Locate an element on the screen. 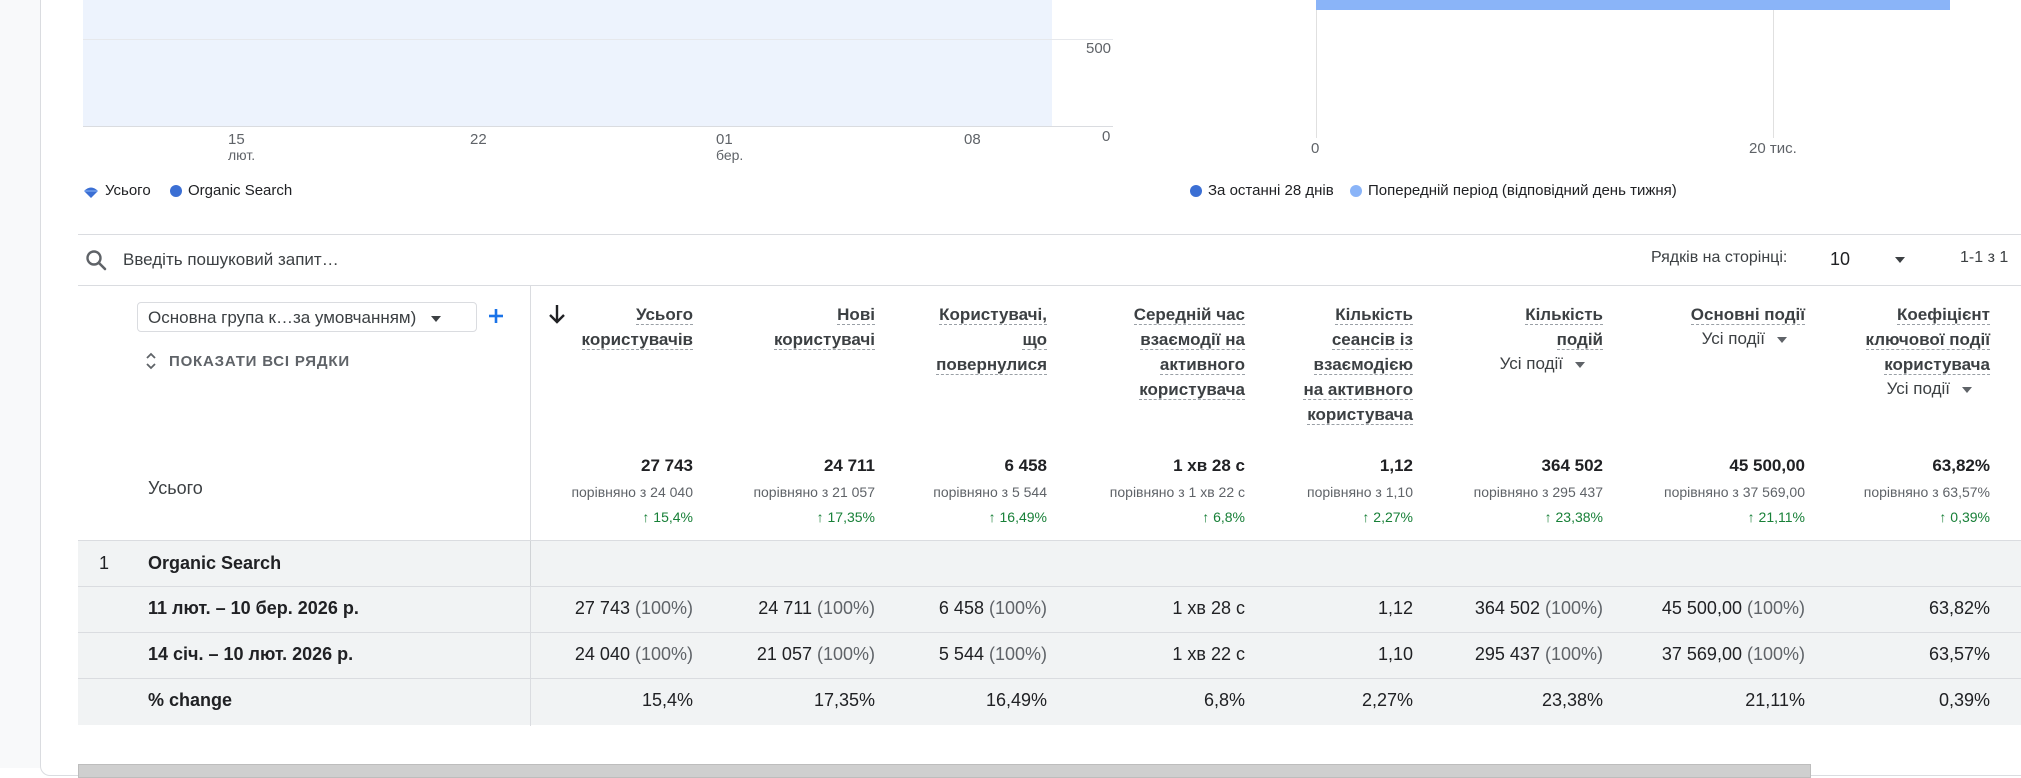 Image resolution: width=2021 pixels, height=778 pixels. table-cell: 0,39% is located at coordinates (1964, 700).